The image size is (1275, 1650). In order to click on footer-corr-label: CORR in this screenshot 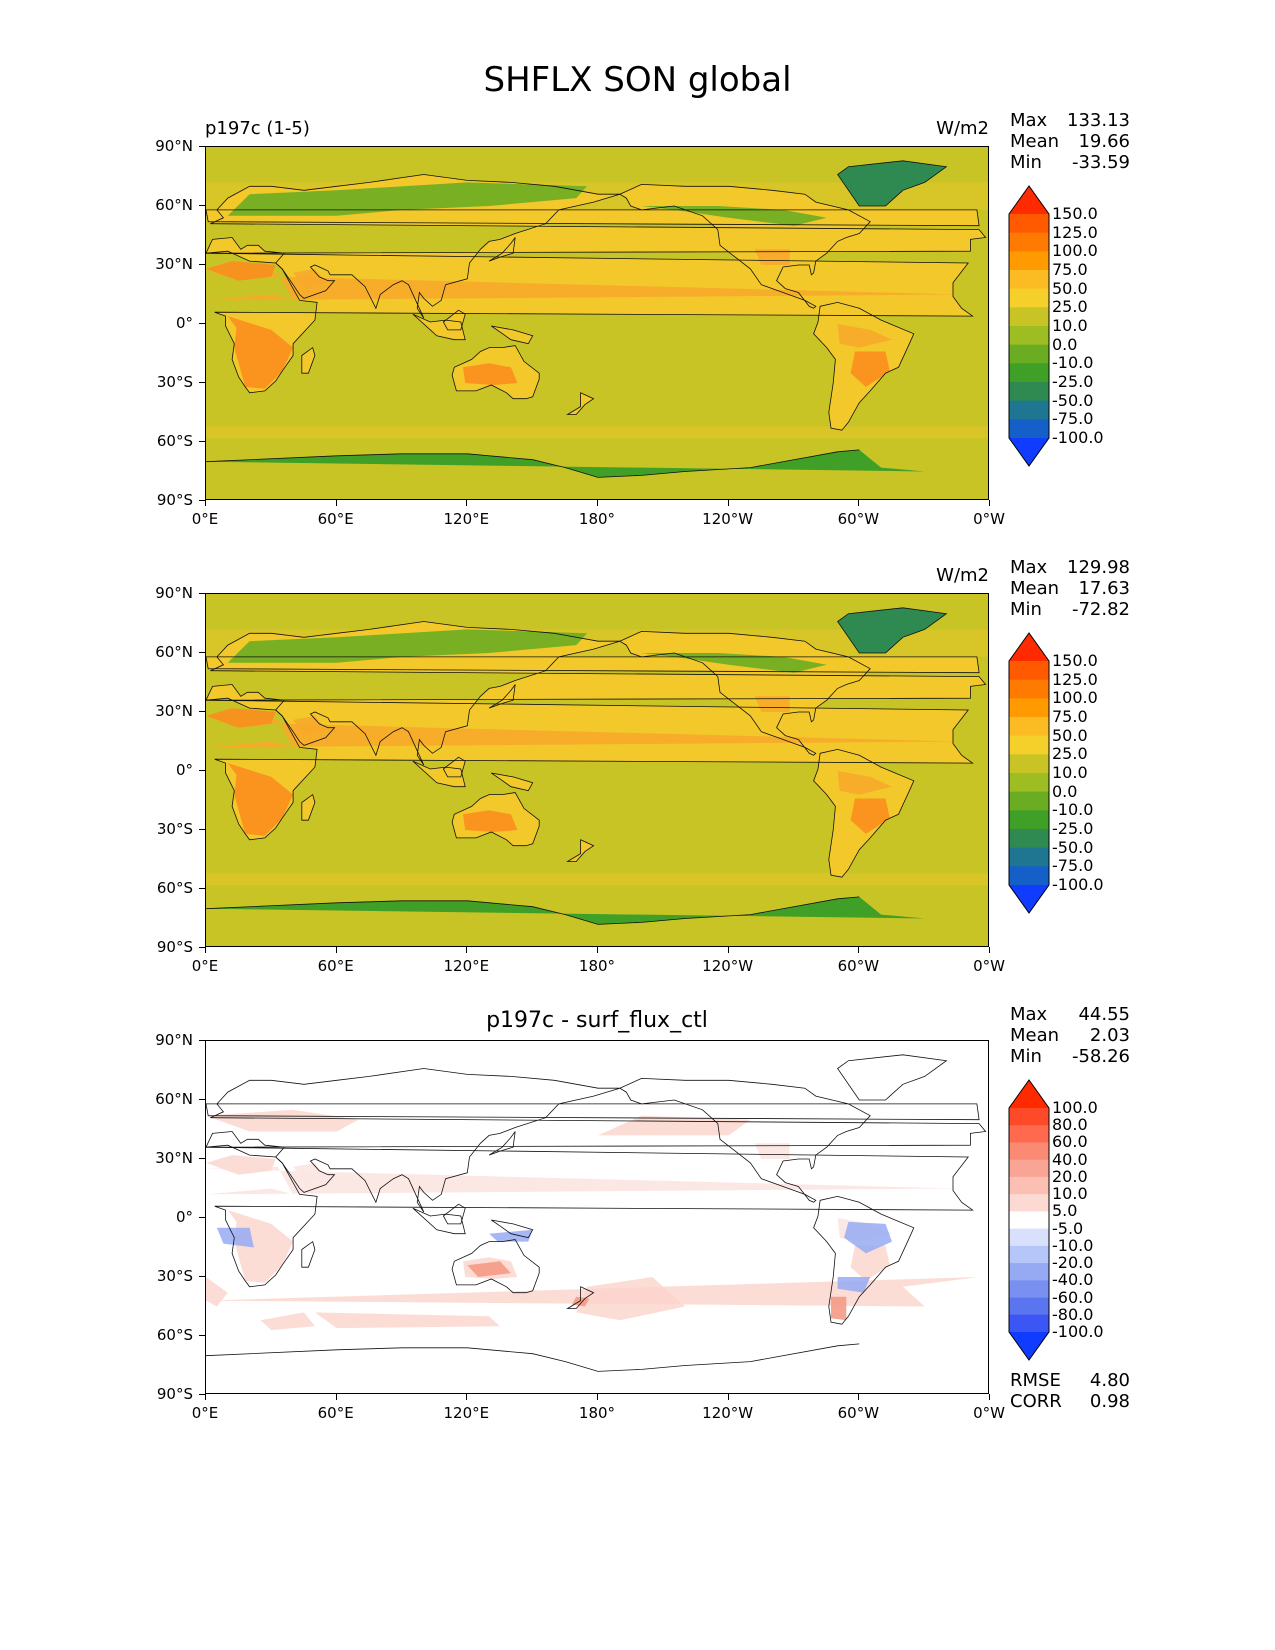, I will do `click(1036, 1401)`.